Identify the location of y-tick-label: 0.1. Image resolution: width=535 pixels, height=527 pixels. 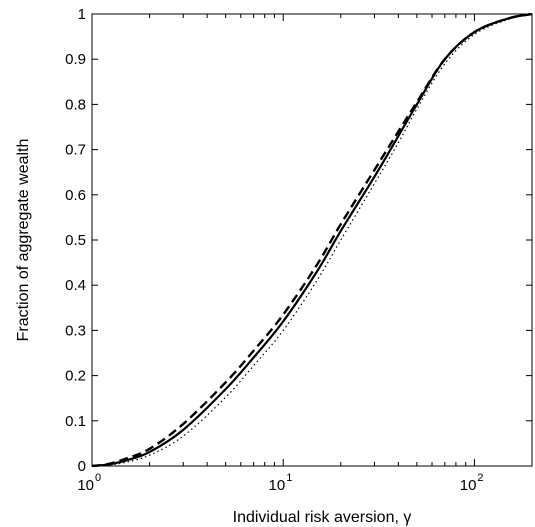
(75, 421).